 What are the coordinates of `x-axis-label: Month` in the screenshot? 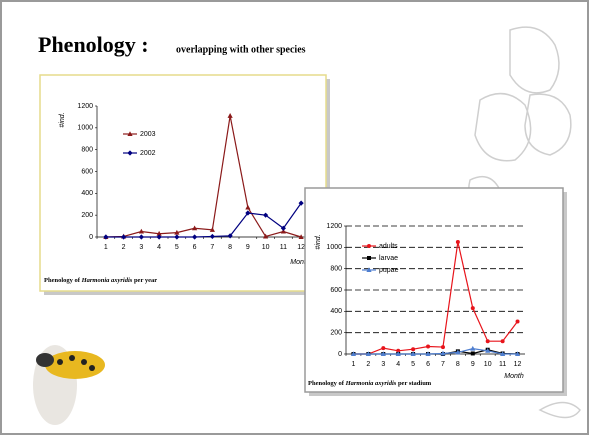 It's located at (514, 376).